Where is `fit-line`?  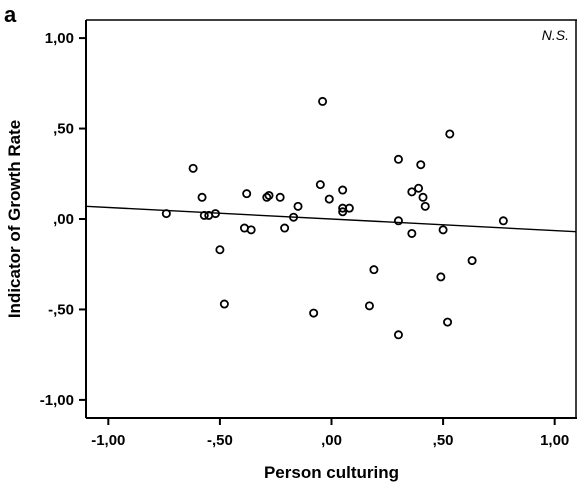
fit-line is located at coordinates (331, 219).